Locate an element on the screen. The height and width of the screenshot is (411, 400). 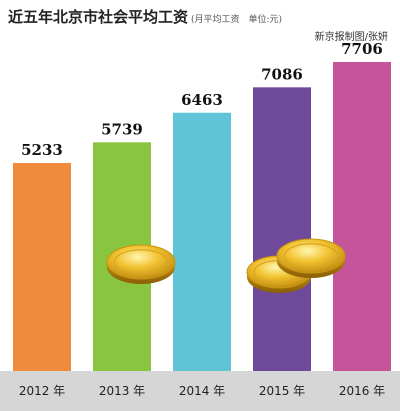
category-label-4: 2015 年 is located at coordinates (282, 391).